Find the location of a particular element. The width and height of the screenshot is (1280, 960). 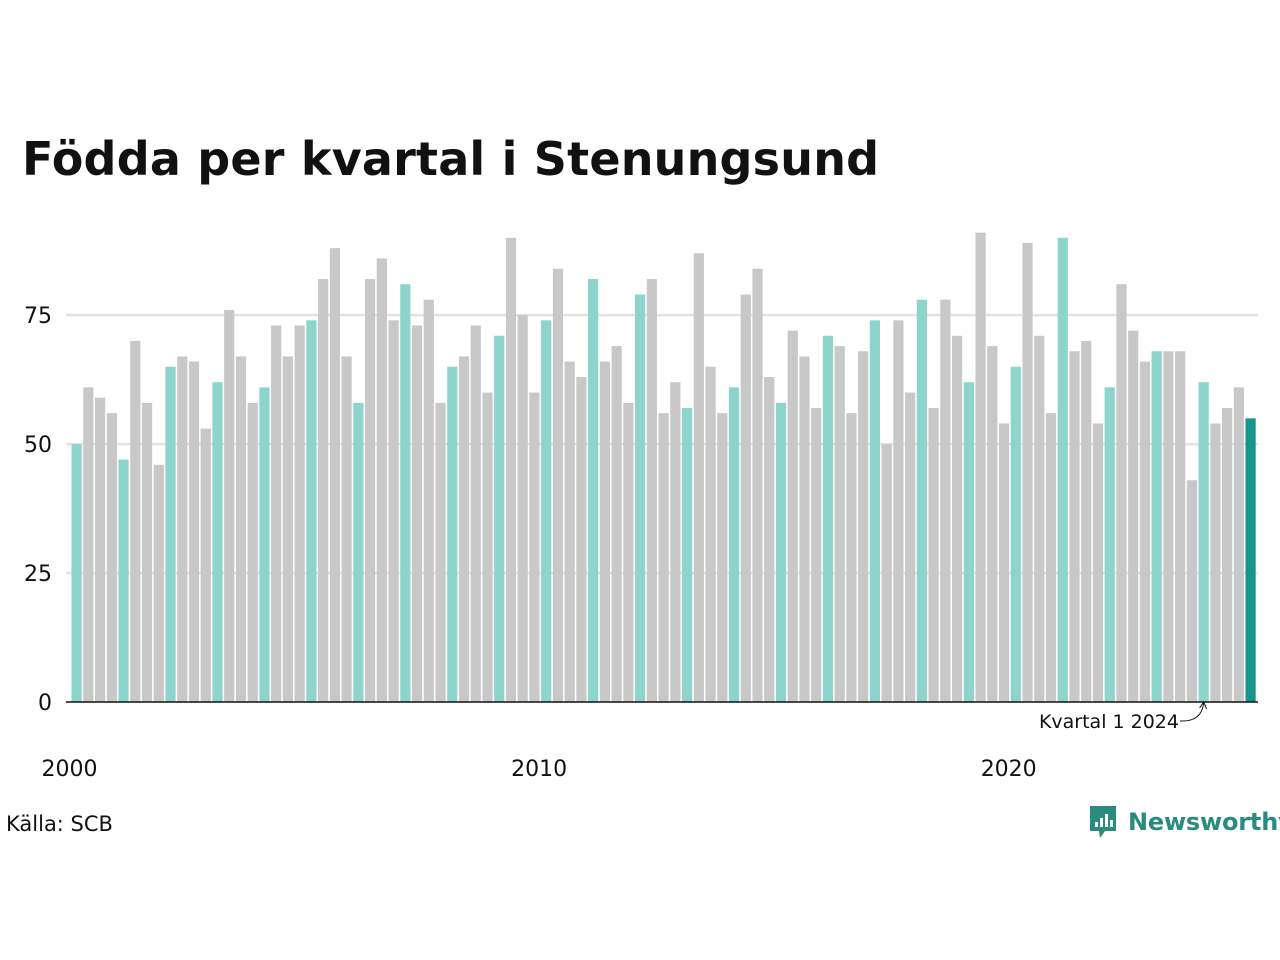

annotation-arrow is located at coordinates (1192, 712).